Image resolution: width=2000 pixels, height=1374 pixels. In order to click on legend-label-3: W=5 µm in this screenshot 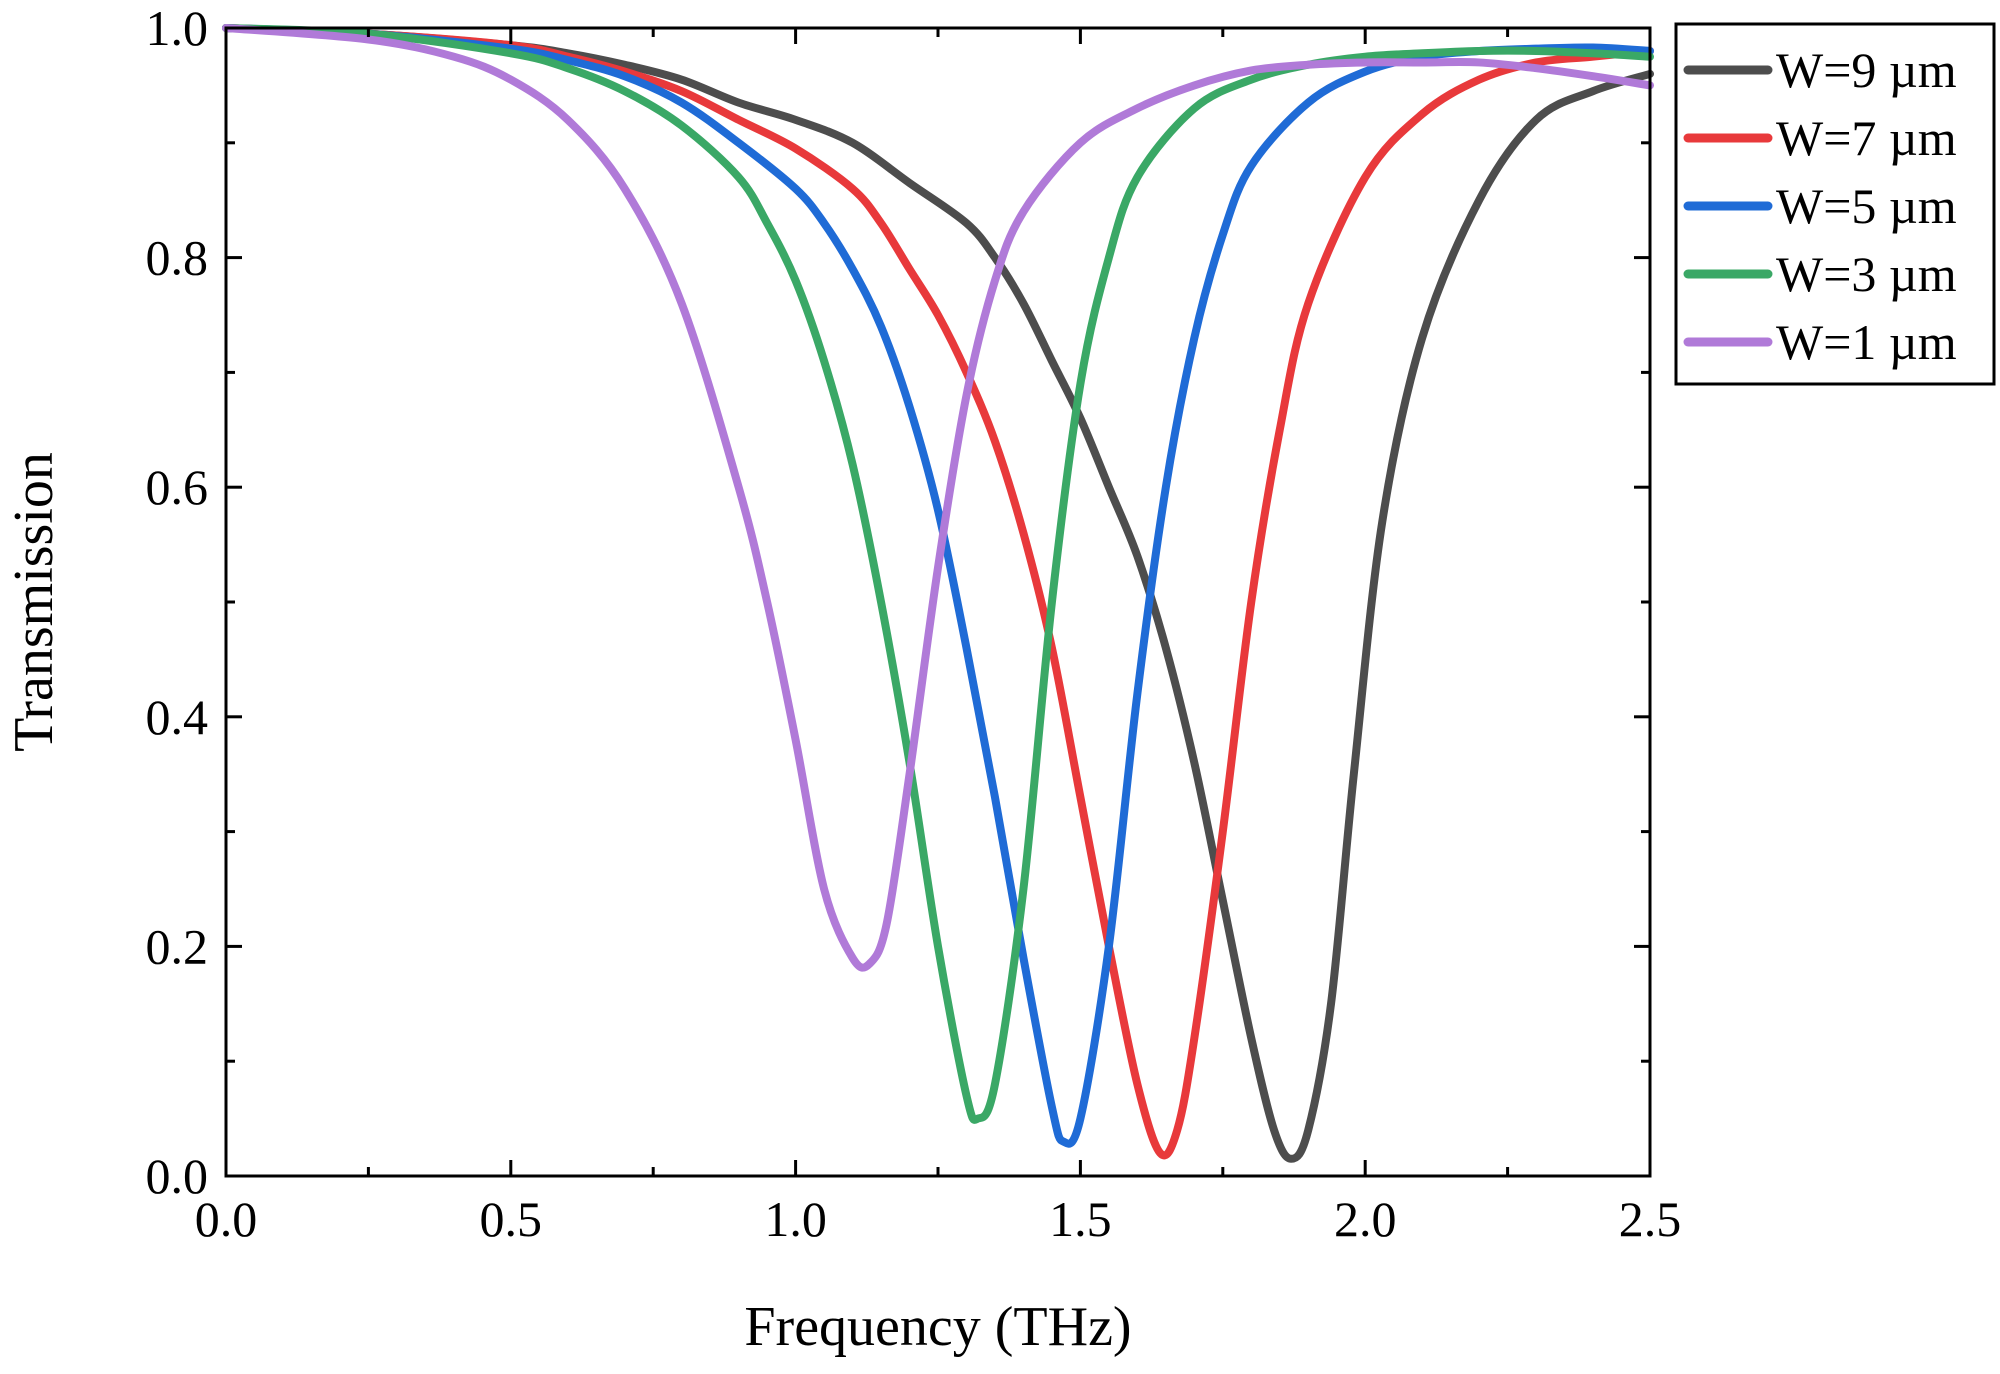, I will do `click(1866, 206)`.